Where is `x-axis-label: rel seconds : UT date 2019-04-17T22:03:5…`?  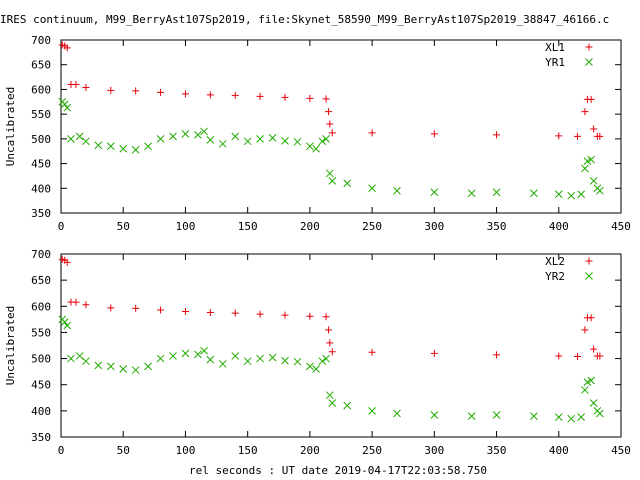 x-axis-label: rel seconds : UT date 2019-04-17T22:03:5… is located at coordinates (338, 470).